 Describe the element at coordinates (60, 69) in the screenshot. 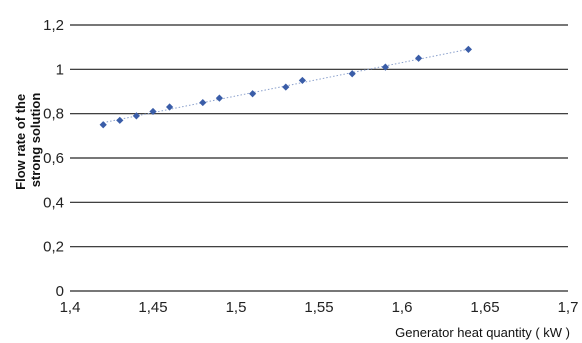

I see `y-tick-label: 1` at that location.